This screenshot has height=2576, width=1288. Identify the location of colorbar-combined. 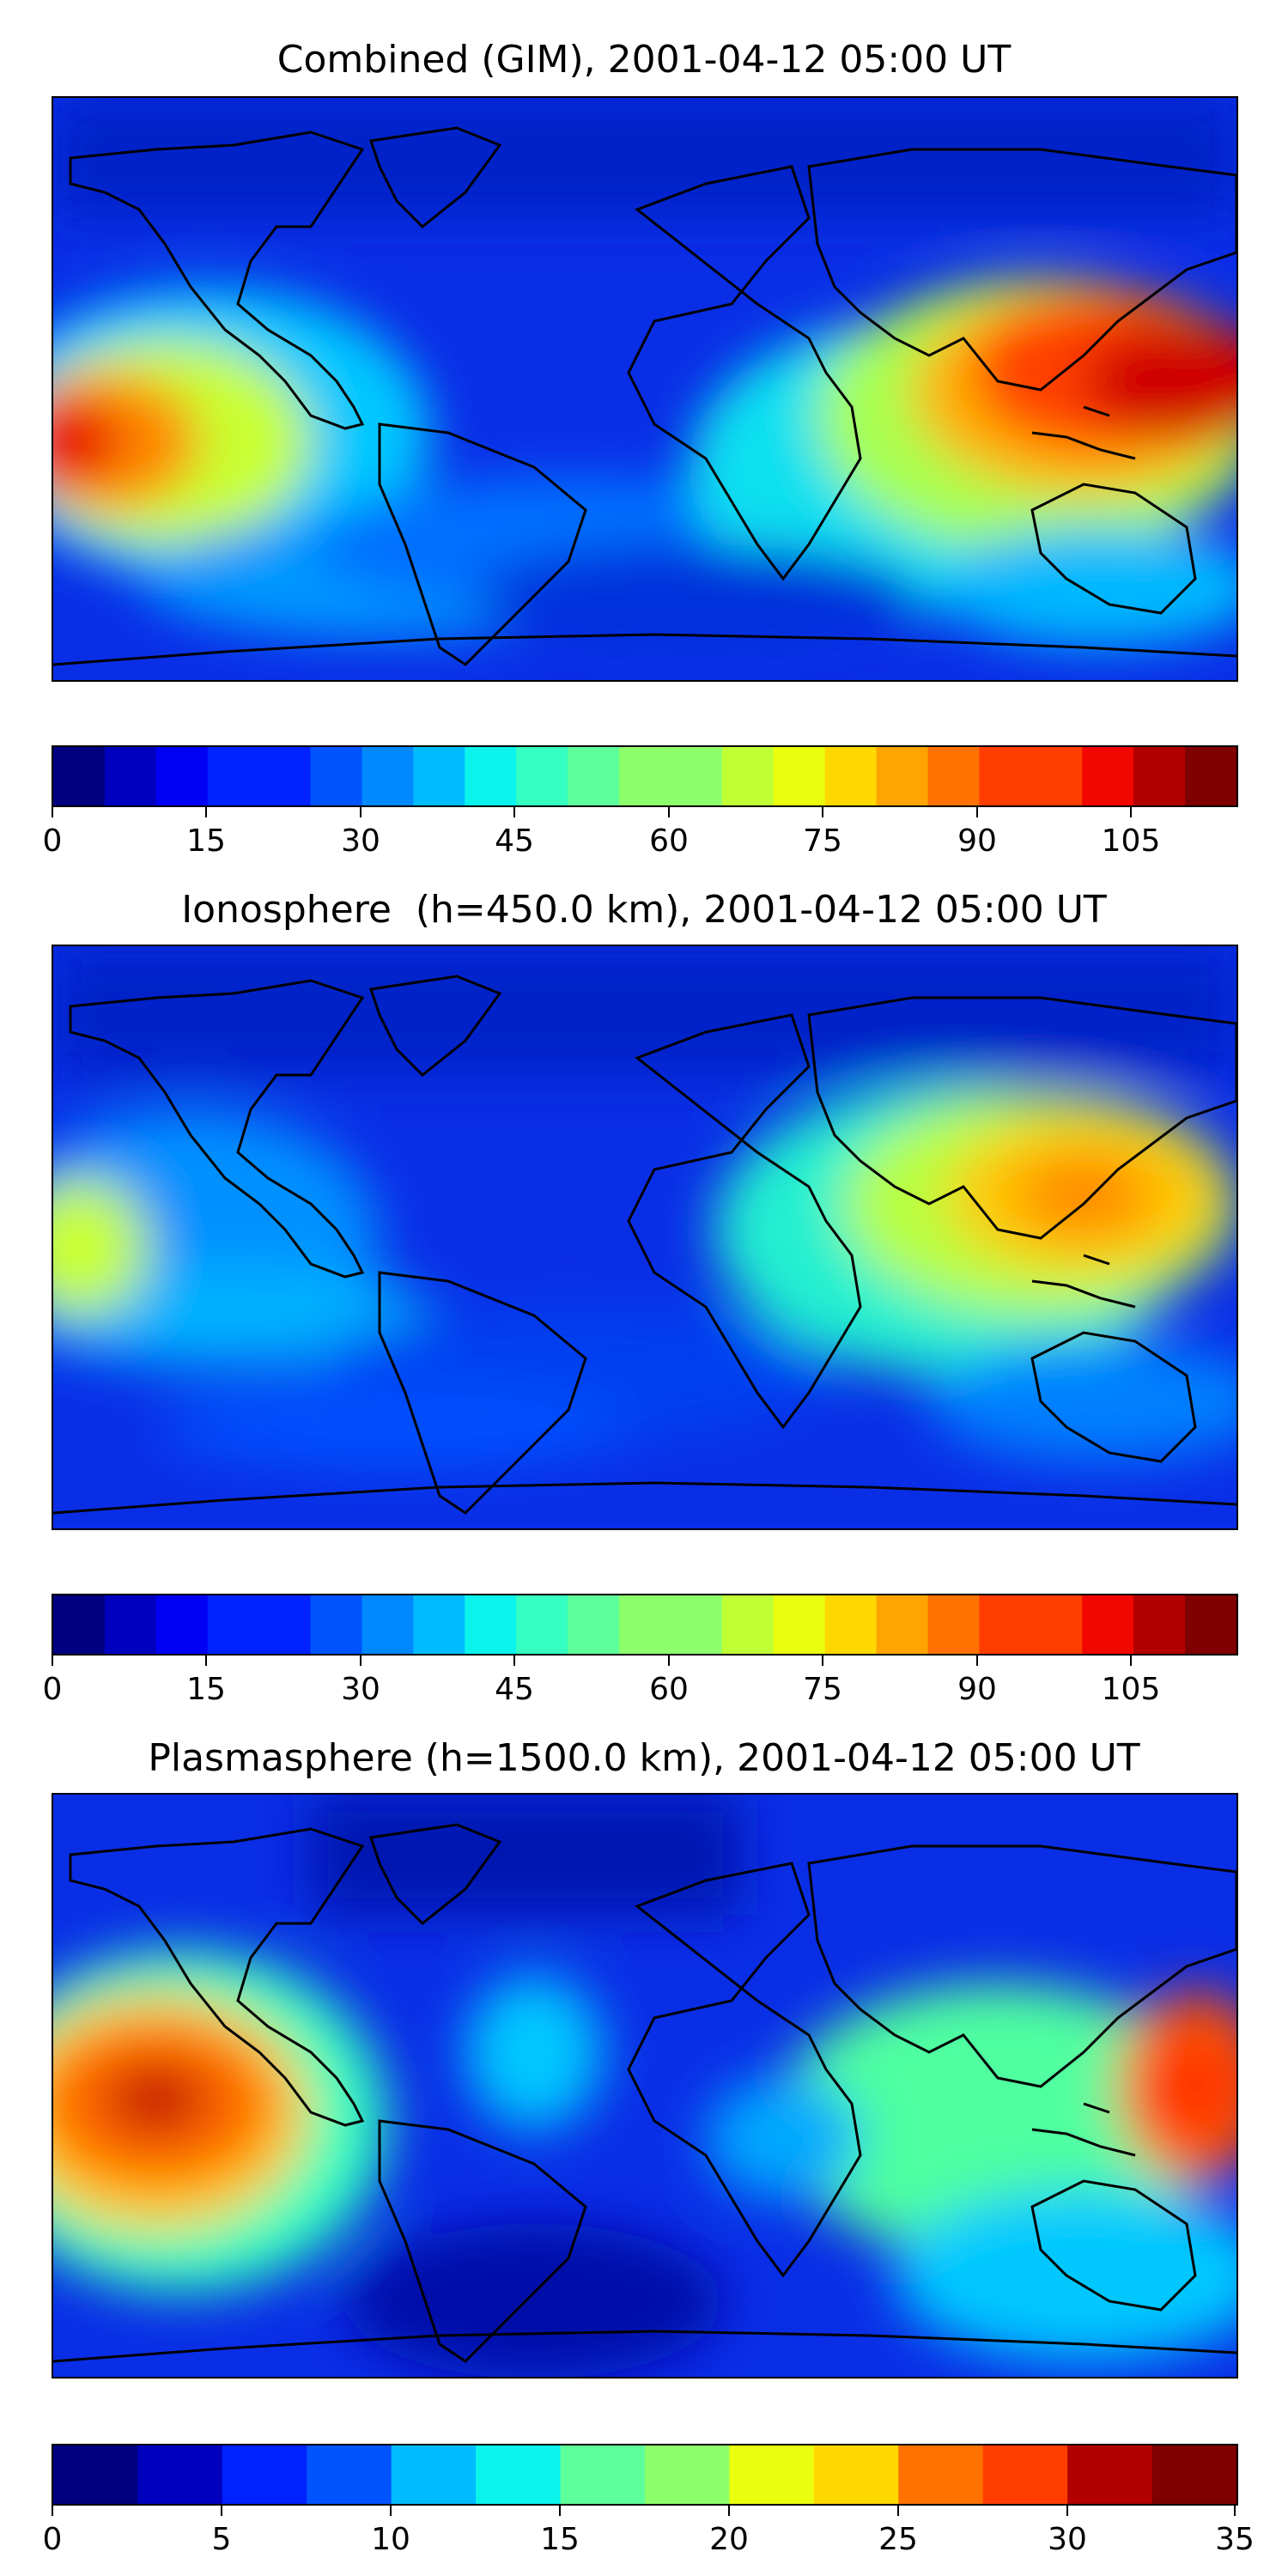
(645, 776).